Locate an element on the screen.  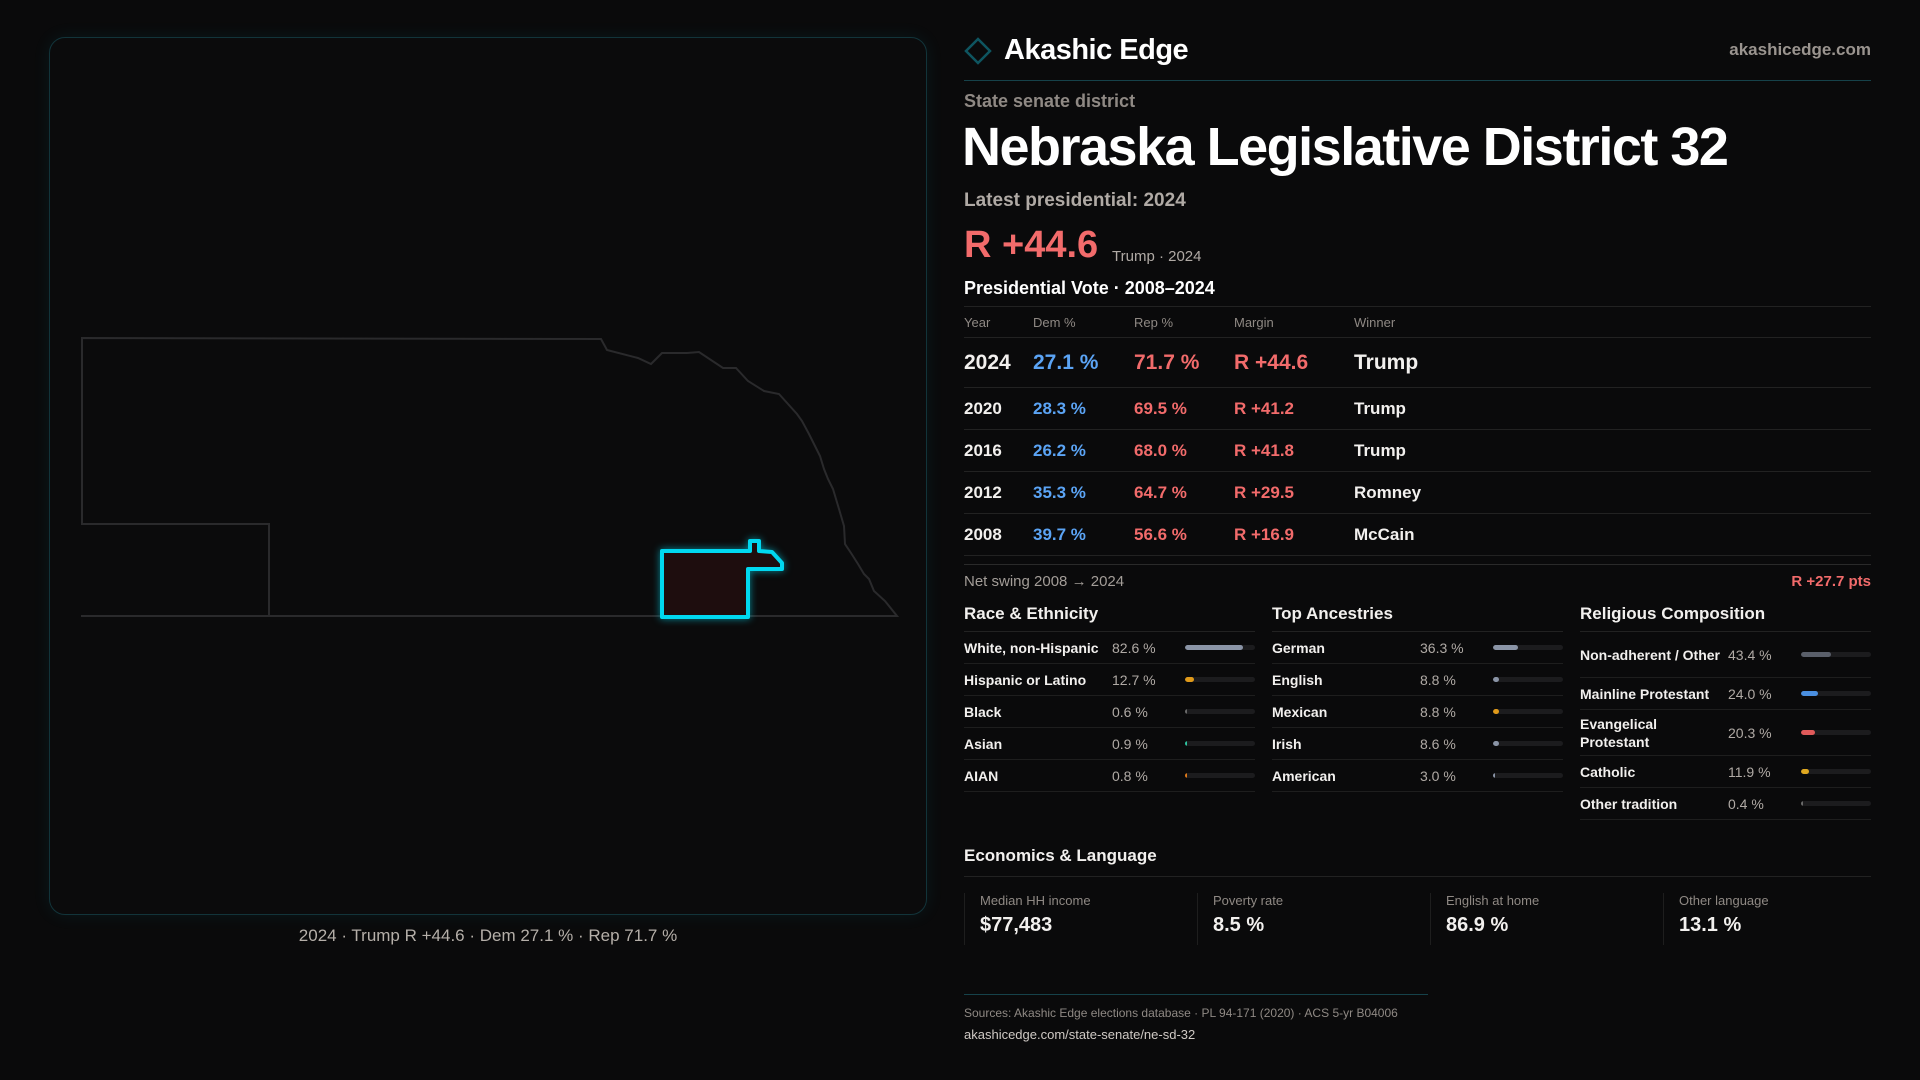
item-value: 0.4 % is located at coordinates (1746, 803).